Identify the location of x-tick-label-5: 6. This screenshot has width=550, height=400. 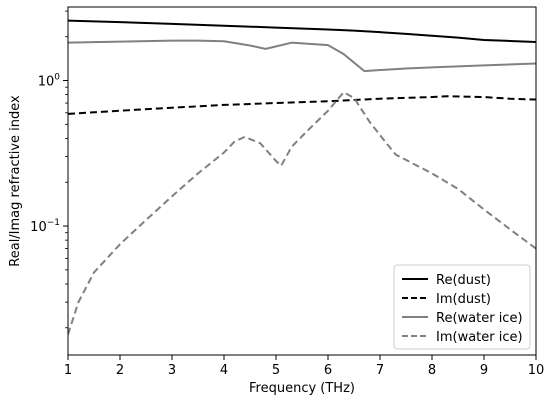
(328, 370).